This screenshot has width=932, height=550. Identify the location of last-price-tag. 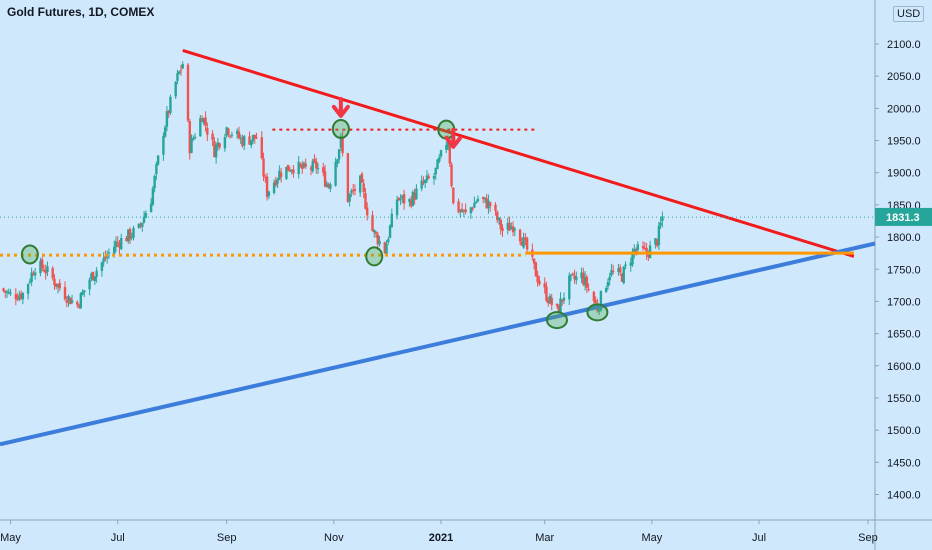
(903, 216).